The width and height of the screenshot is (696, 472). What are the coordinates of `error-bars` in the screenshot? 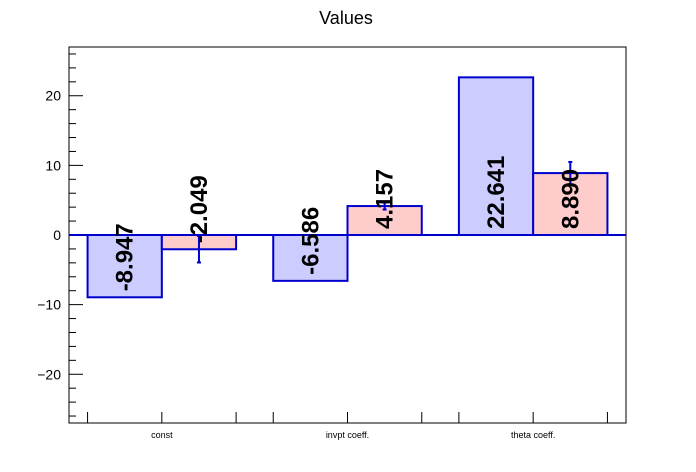 It's located at (384, 212).